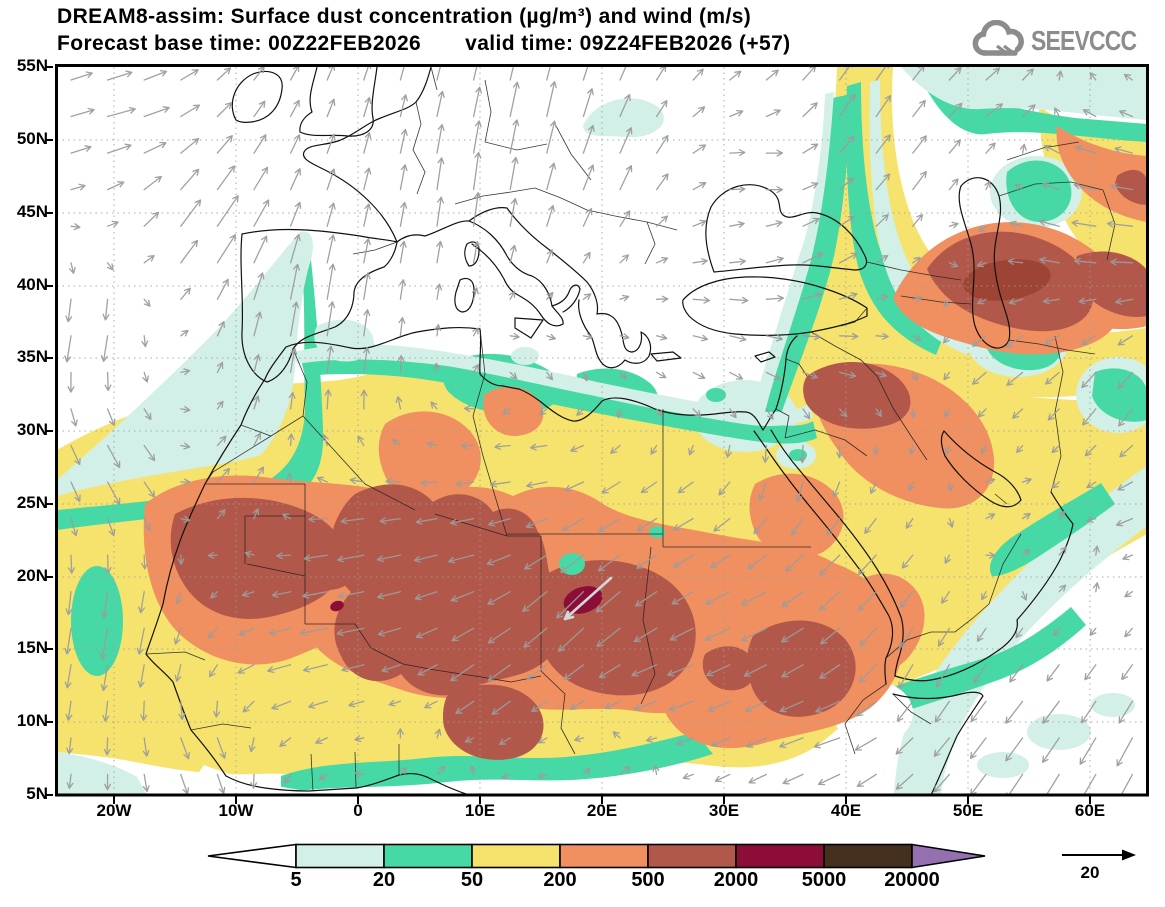 This screenshot has width=1165, height=907. I want to click on logo-text: SEEVCCC, so click(1083, 40).